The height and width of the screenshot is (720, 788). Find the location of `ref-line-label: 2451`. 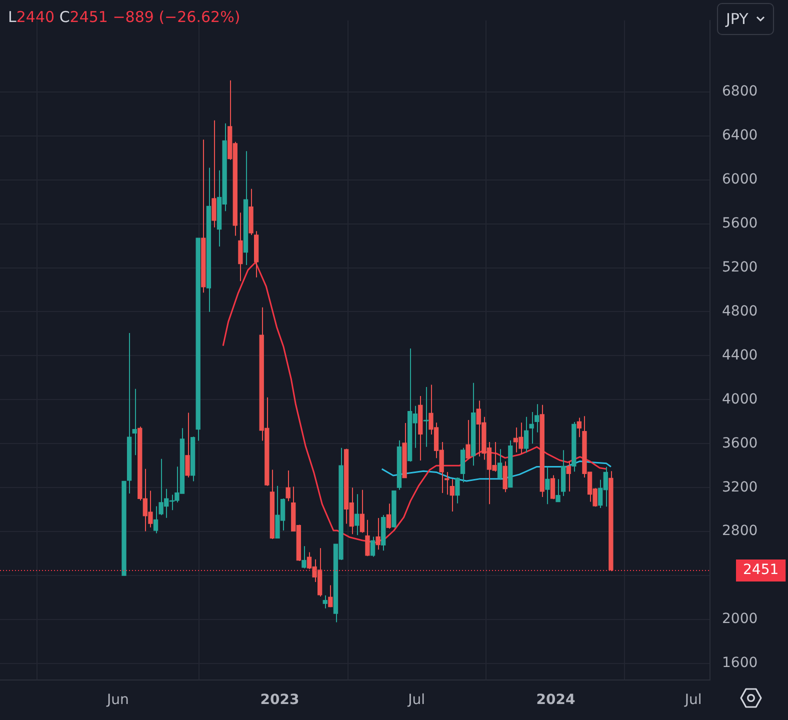

ref-line-label: 2451 is located at coordinates (761, 570).